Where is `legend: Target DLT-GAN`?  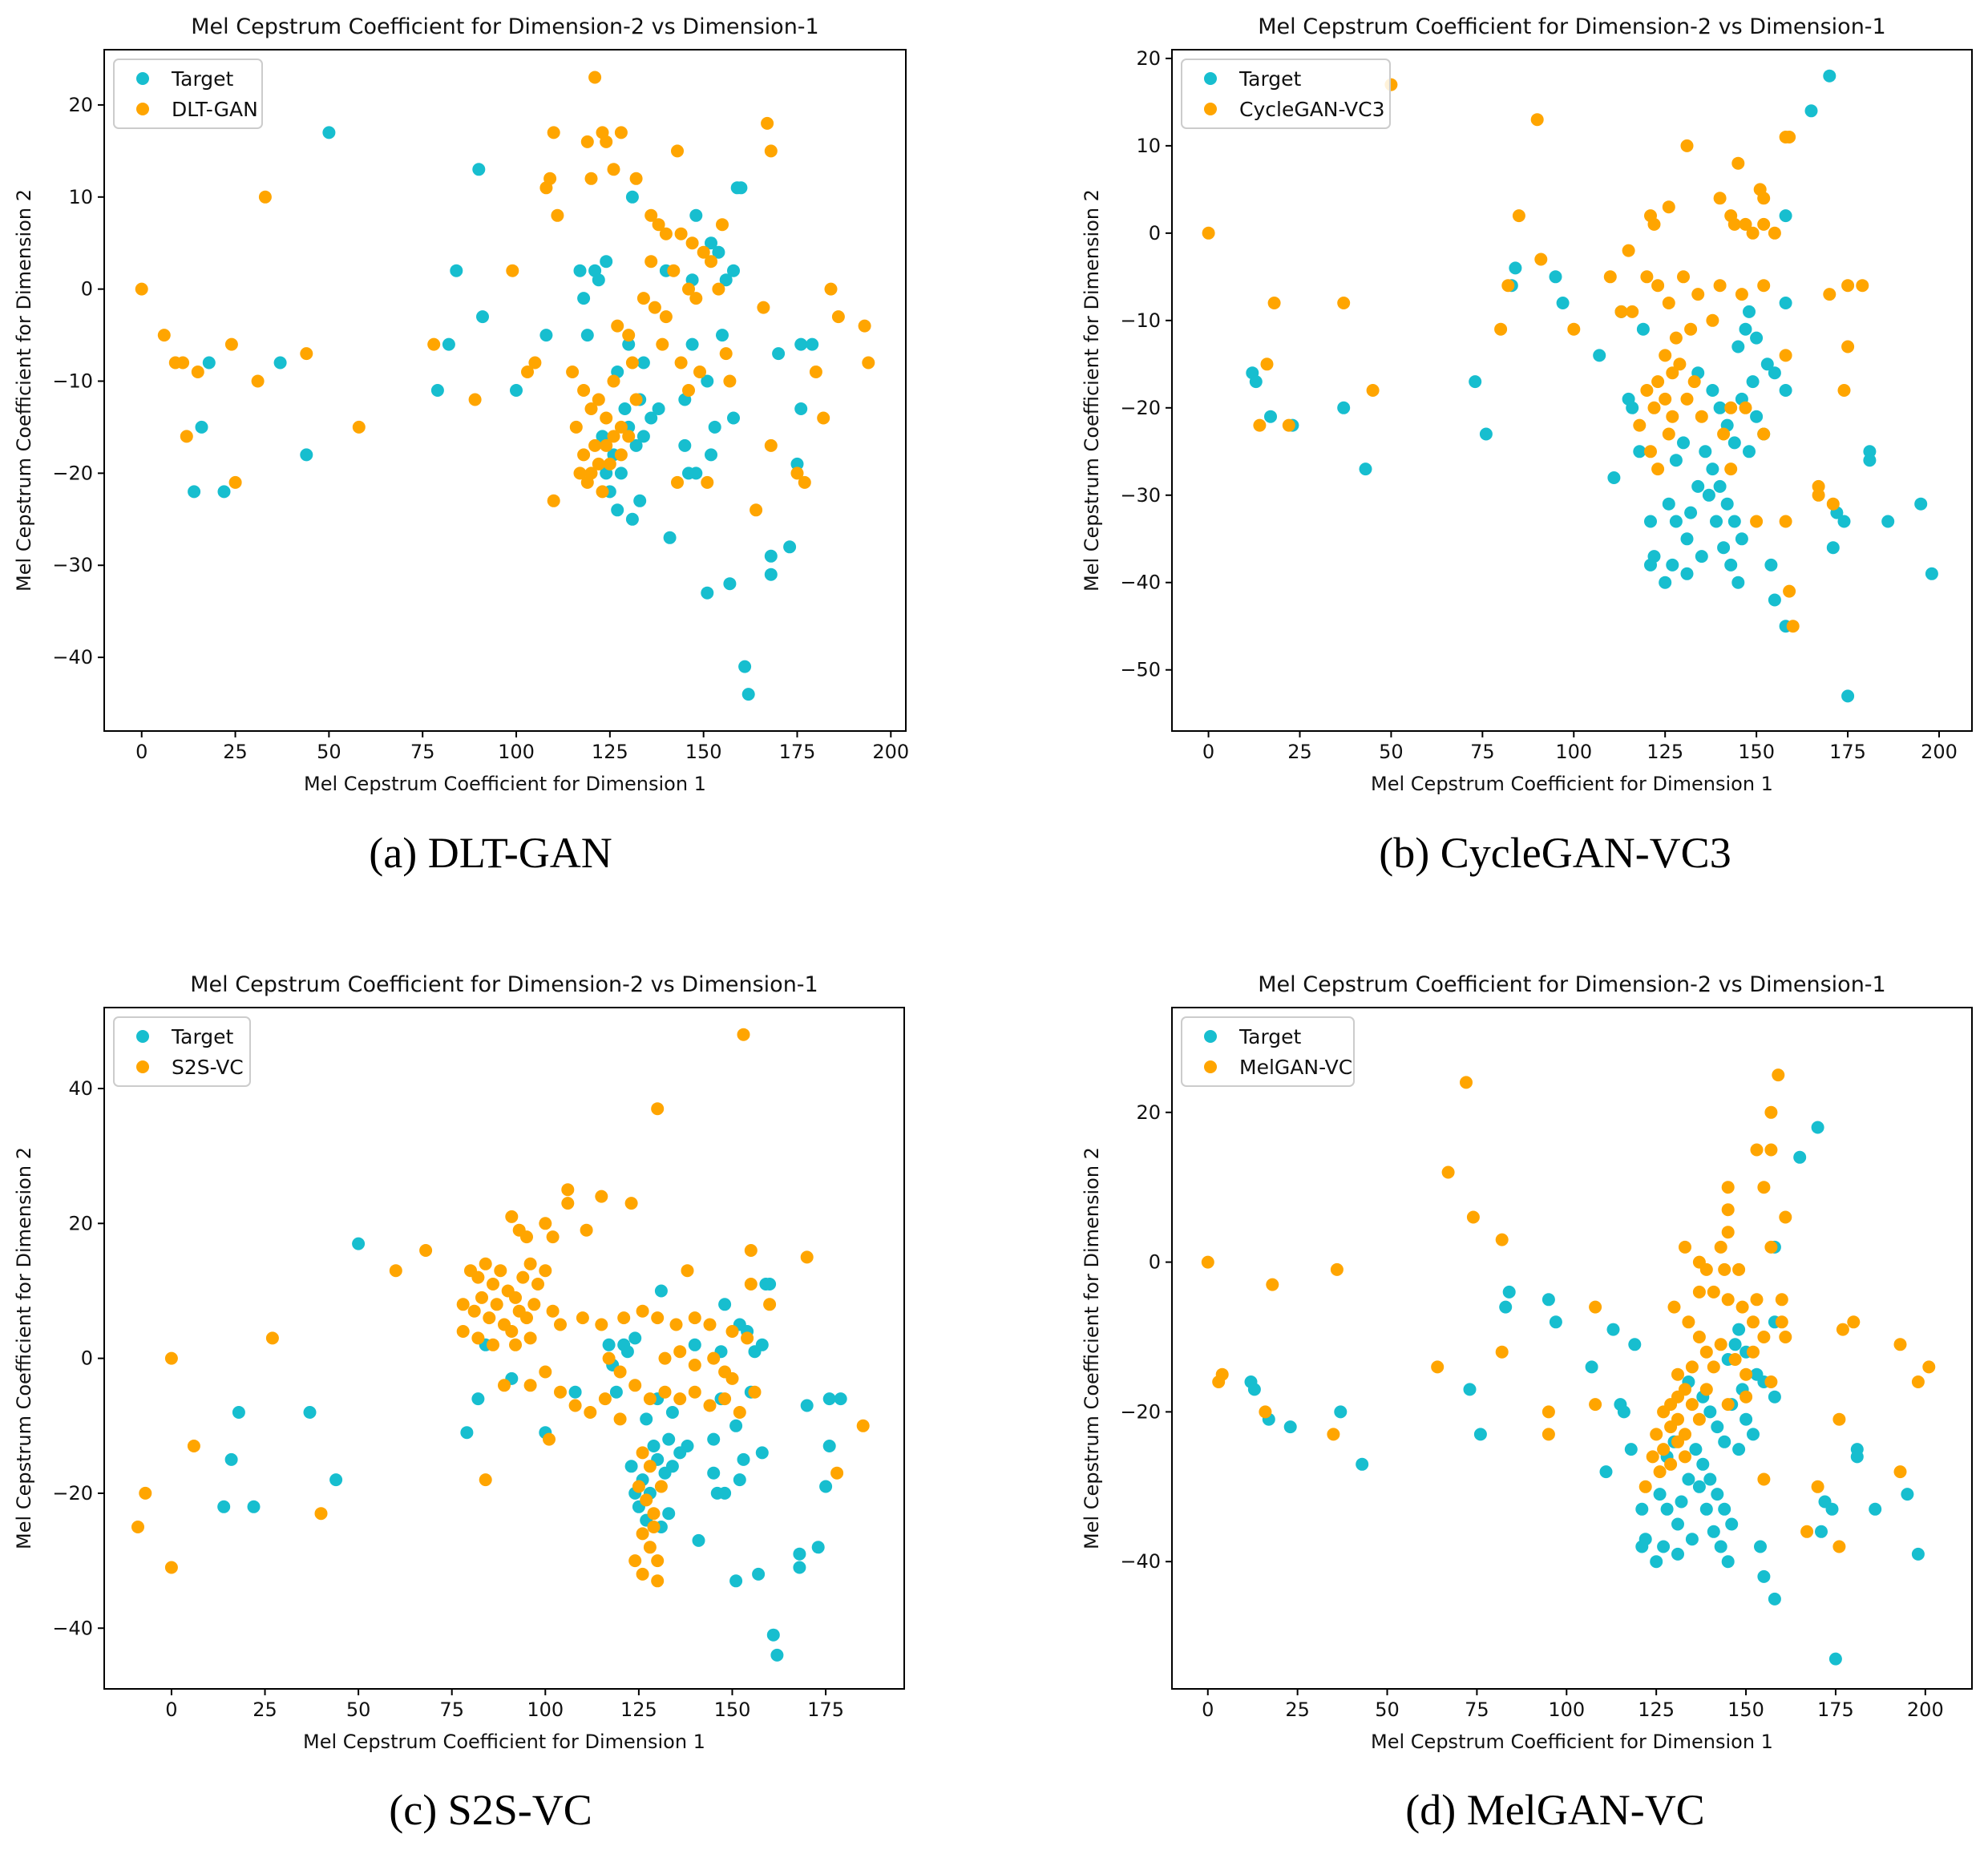
legend: Target DLT-GAN is located at coordinates (188, 94).